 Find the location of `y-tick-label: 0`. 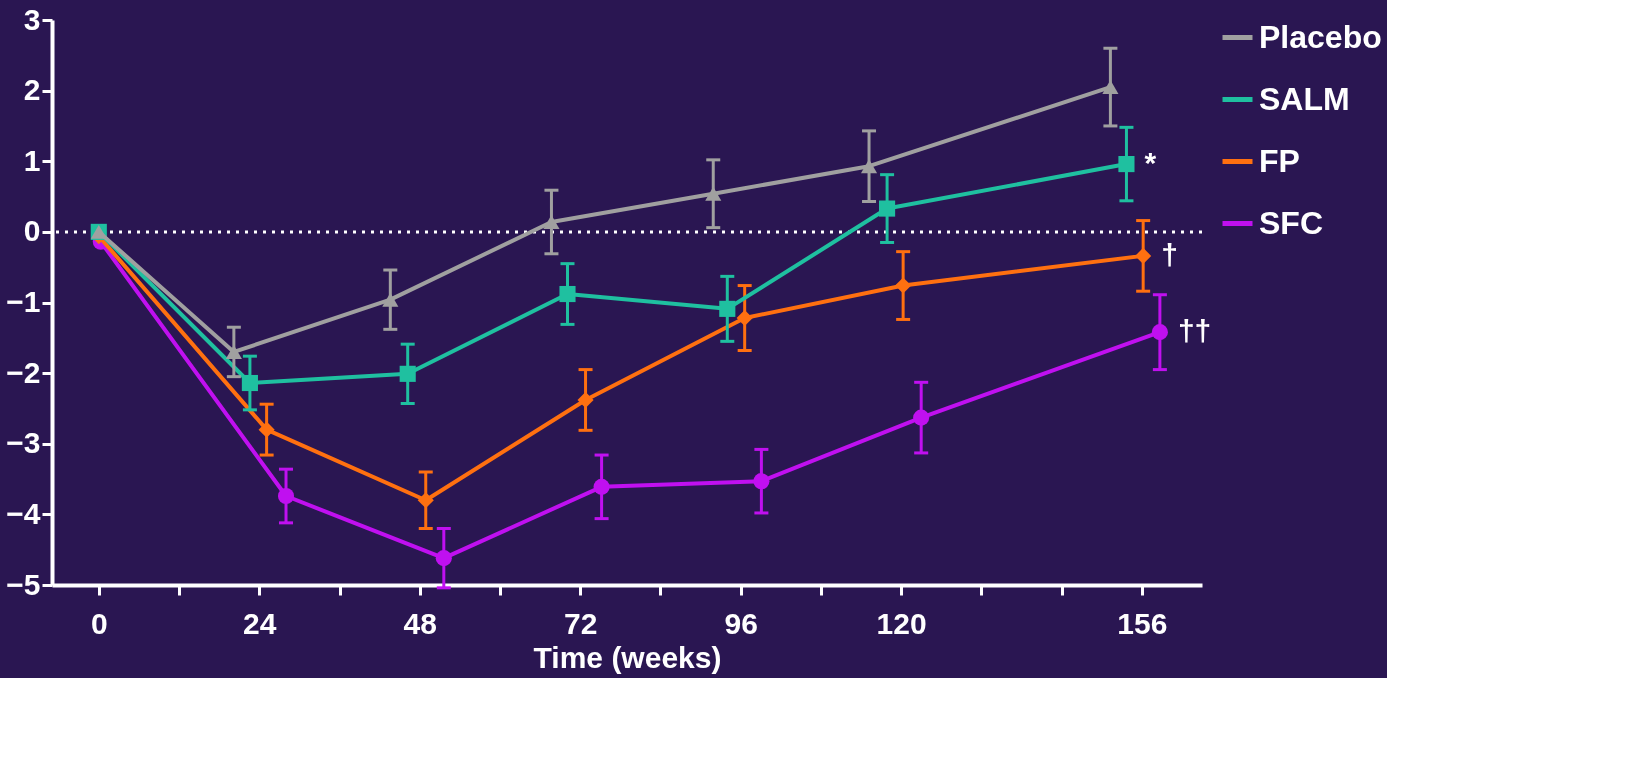

y-tick-label: 0 is located at coordinates (32, 231).